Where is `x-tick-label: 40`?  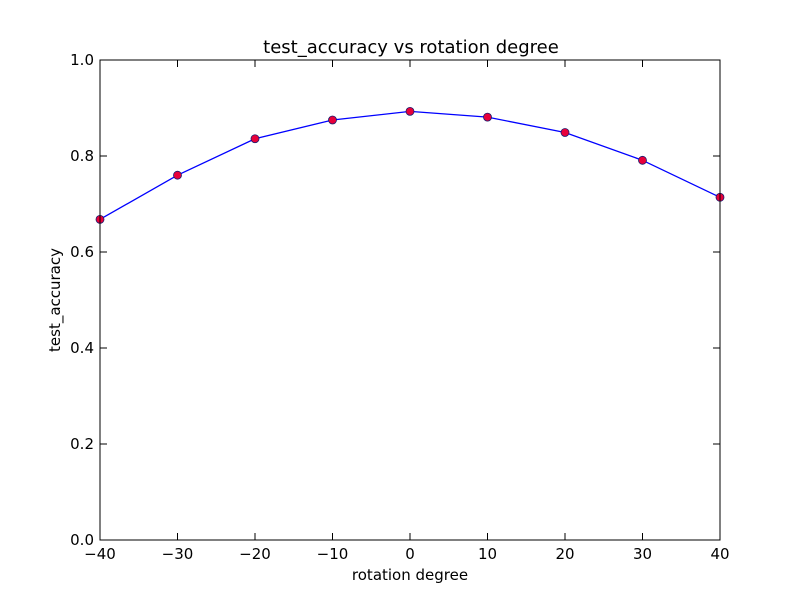 x-tick-label: 40 is located at coordinates (719, 554).